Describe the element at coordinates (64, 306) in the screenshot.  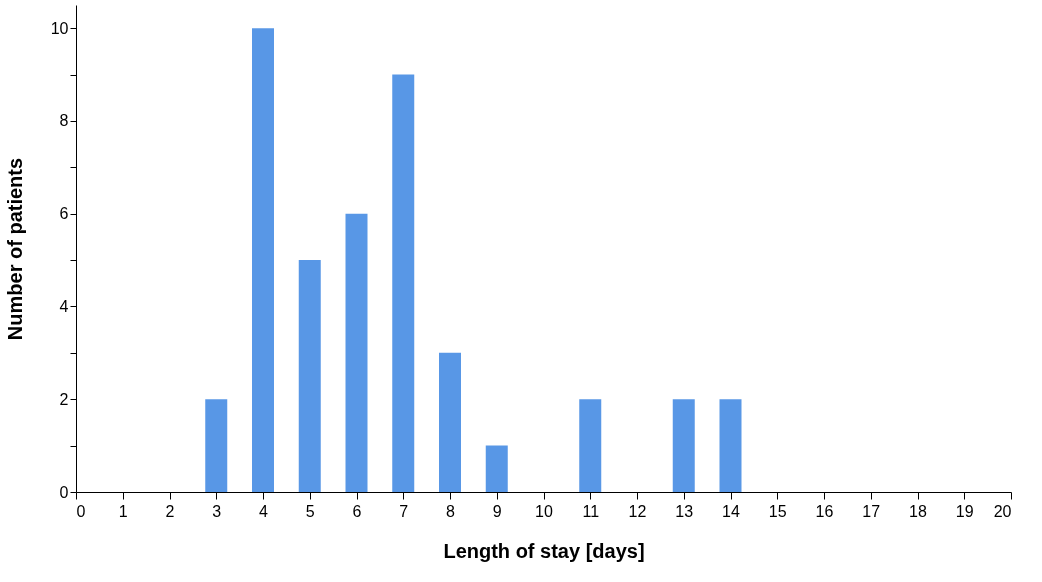
I see `y-tick-label: 4` at that location.